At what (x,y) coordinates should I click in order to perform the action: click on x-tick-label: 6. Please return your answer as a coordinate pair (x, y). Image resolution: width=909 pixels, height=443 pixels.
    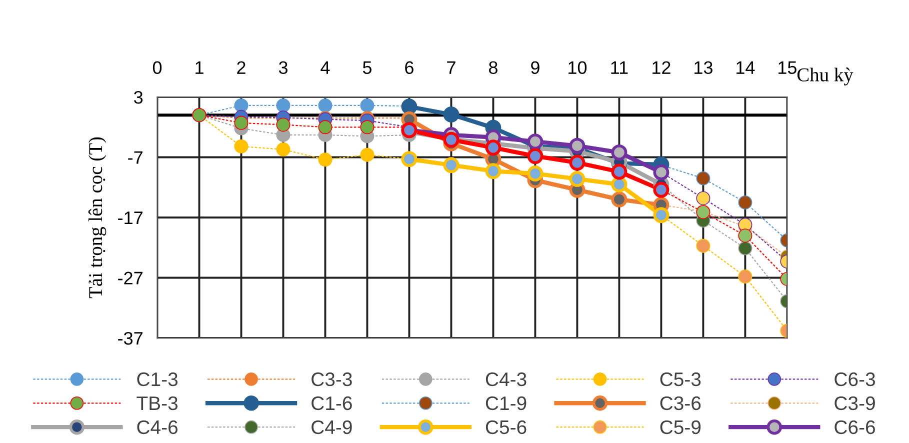
    Looking at the image, I should click on (409, 67).